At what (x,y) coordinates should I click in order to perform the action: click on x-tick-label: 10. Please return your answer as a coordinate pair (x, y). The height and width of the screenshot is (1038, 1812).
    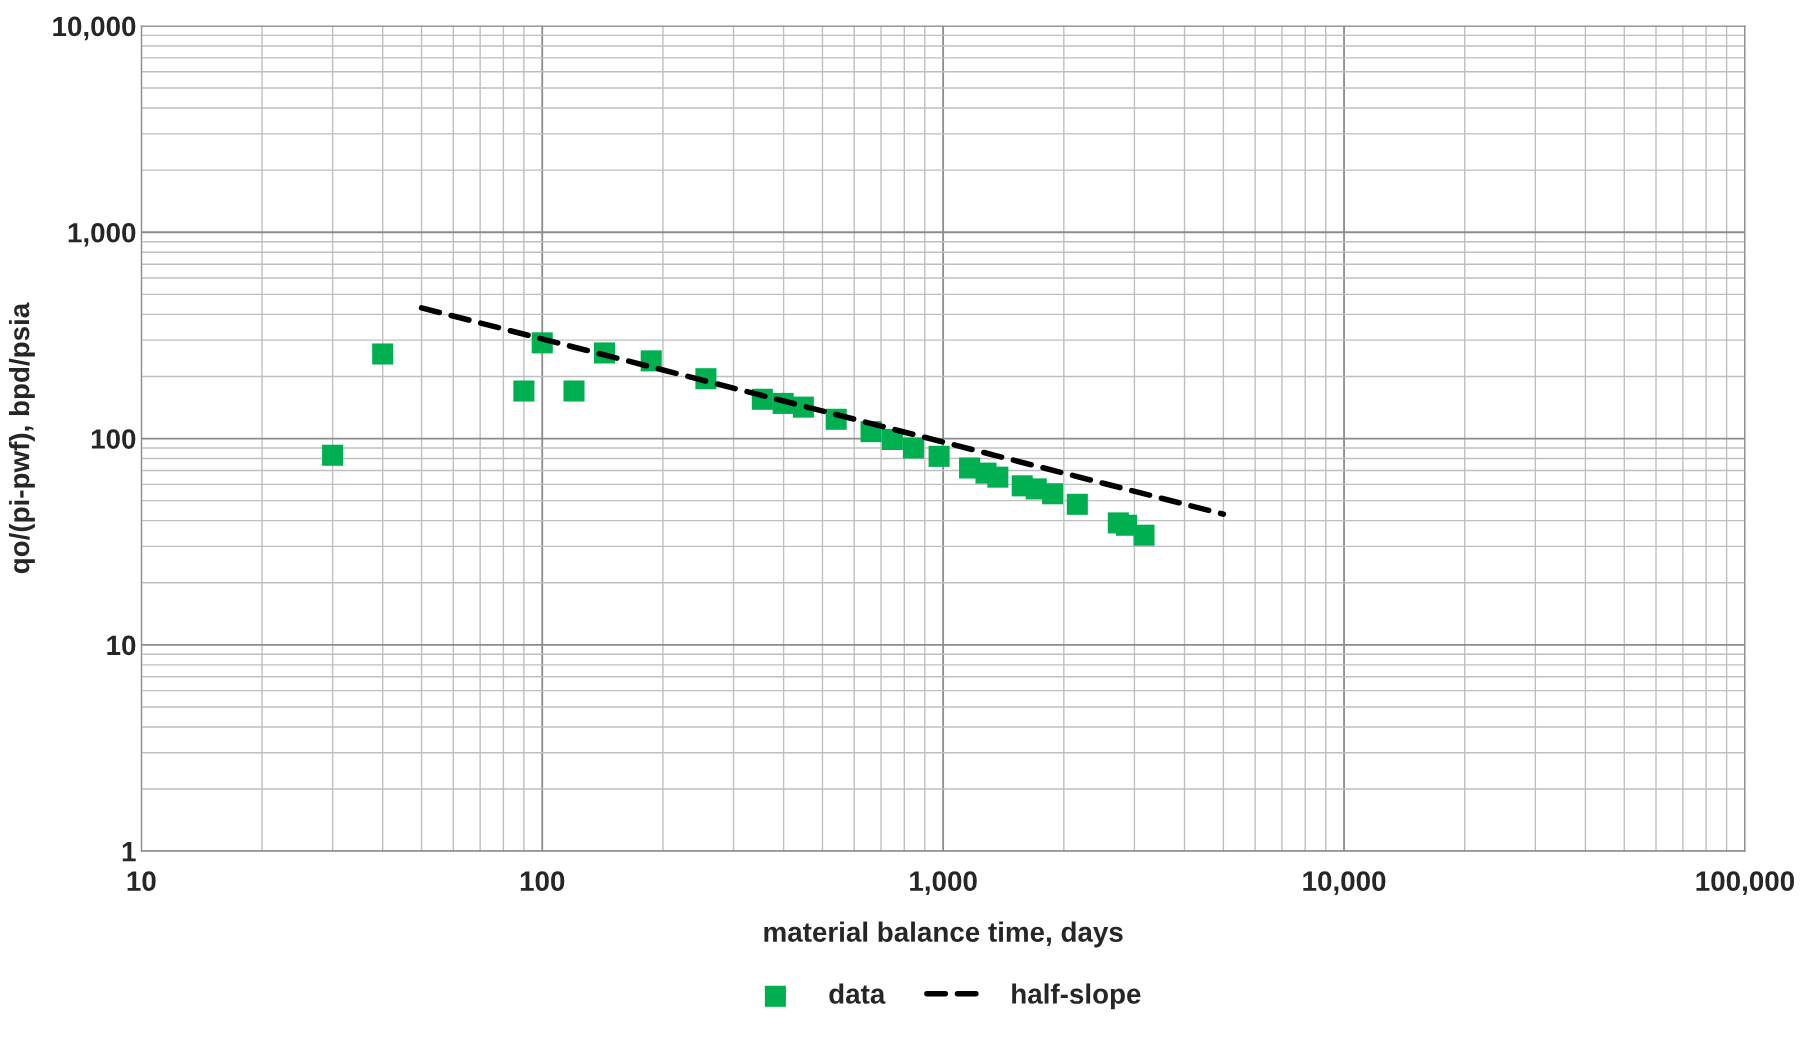
    Looking at the image, I should click on (141, 881).